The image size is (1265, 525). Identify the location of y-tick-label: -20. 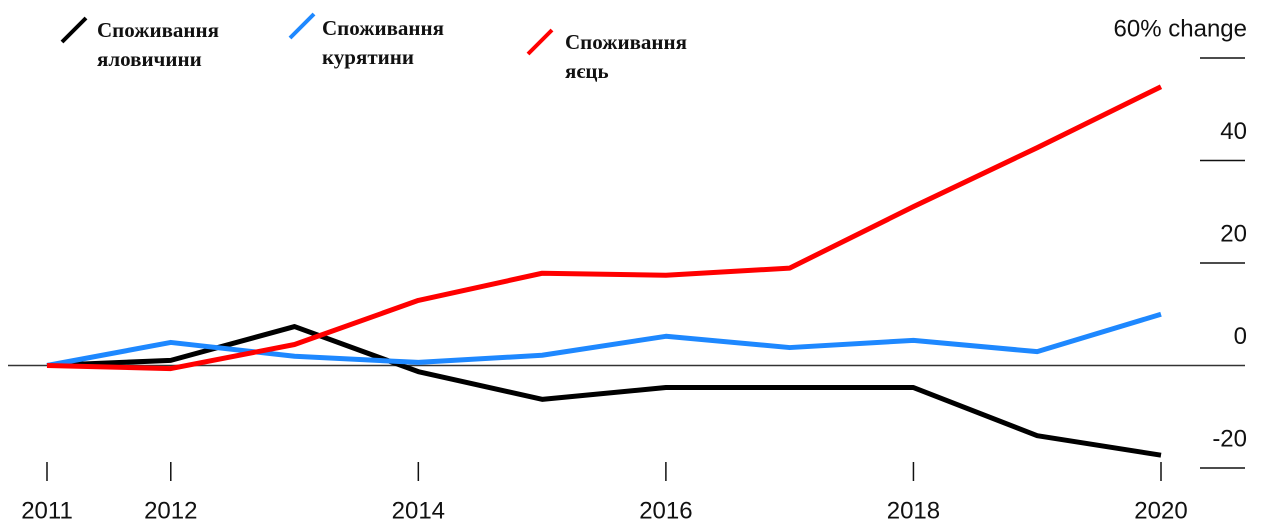
(1229, 438).